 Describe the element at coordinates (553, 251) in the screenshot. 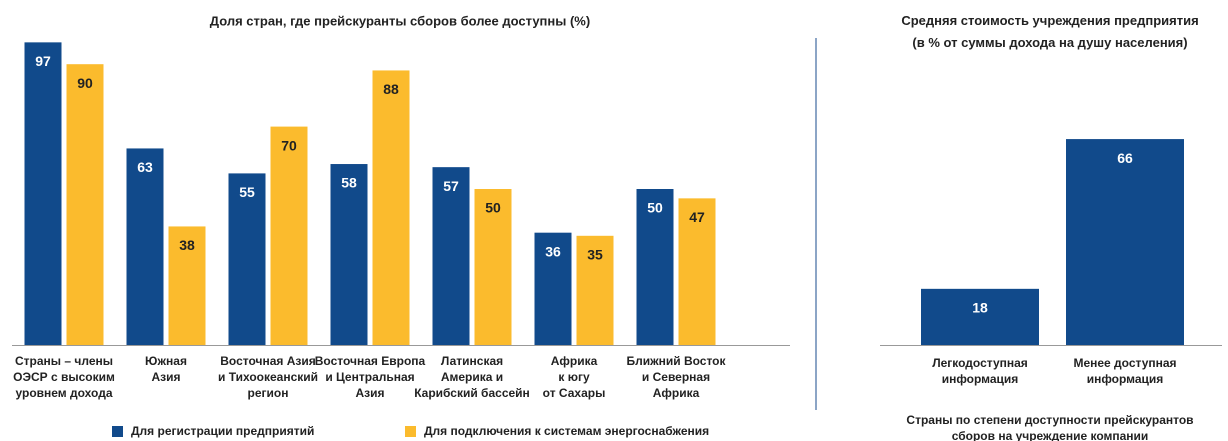

I see `data-label: 36` at that location.